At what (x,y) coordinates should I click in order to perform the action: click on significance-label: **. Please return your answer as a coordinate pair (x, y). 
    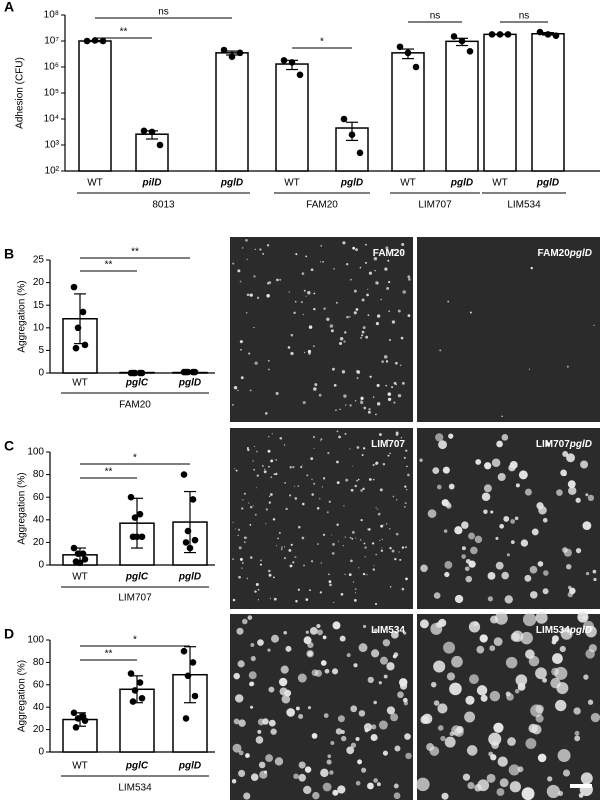
    Looking at the image, I should click on (109, 472).